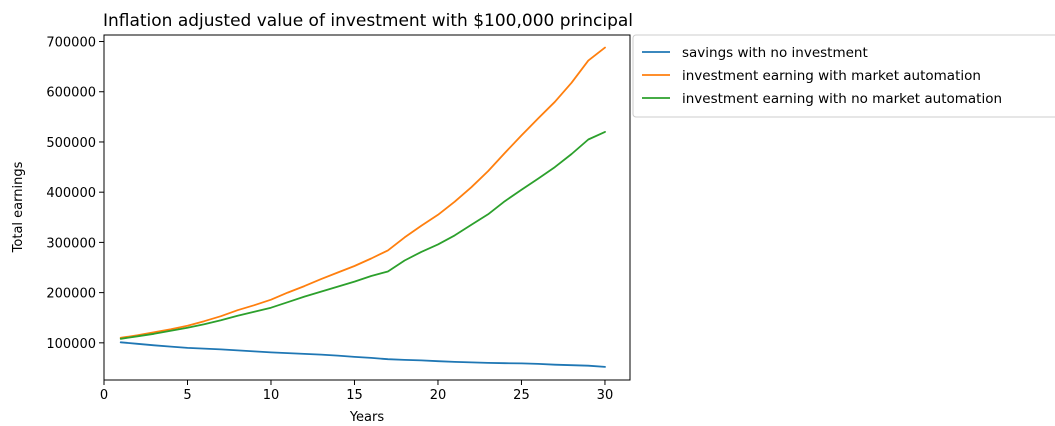 The width and height of the screenshot is (1055, 426). What do you see at coordinates (18, 207) in the screenshot?
I see `y-axis-title: Total earnings` at bounding box center [18, 207].